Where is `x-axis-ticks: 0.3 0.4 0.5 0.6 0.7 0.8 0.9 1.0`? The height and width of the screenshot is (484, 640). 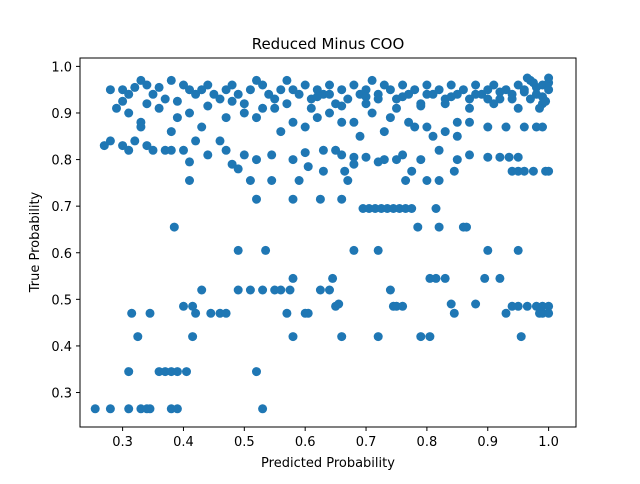
x-axis-ticks: 0.3 0.4 0.5 0.6 0.7 0.8 0.9 1.0 is located at coordinates (335, 438).